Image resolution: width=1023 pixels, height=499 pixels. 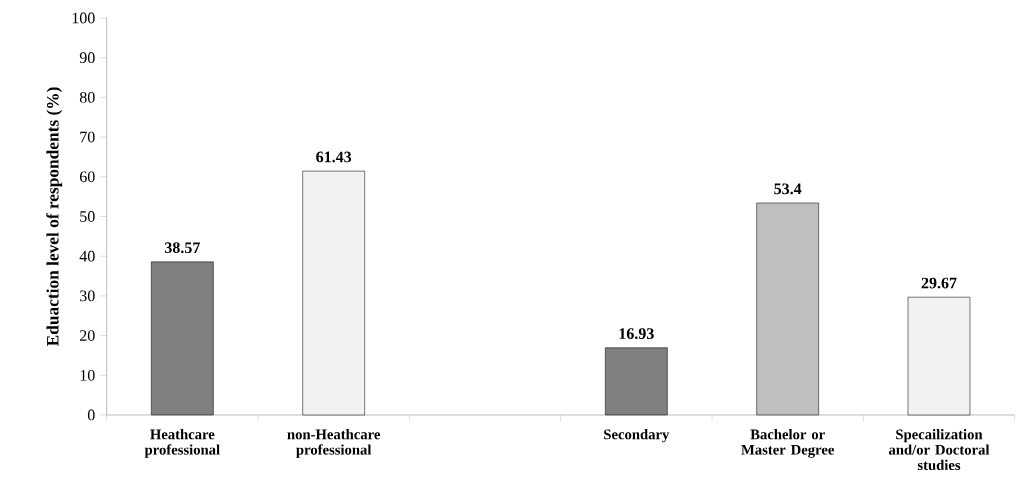 I want to click on x-tick-label: non-Heathcare professional, so click(x=333, y=443).